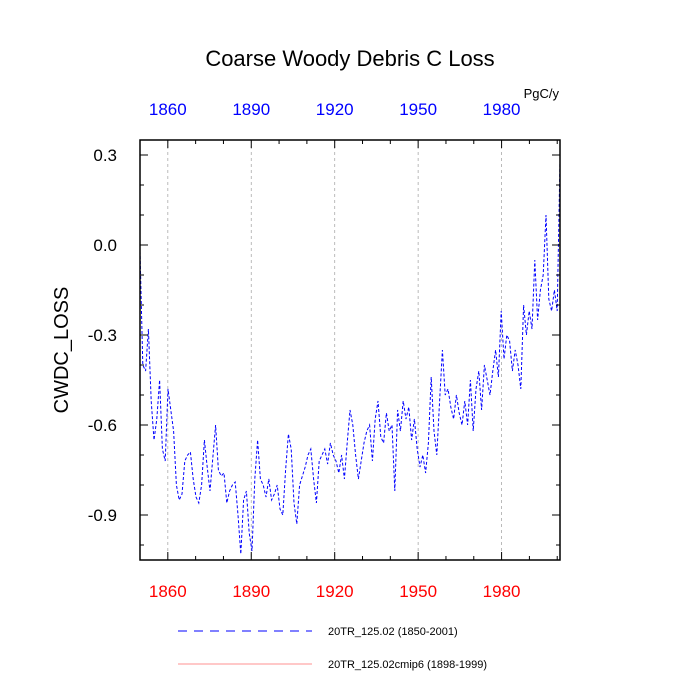 This screenshot has height=700, width=700. What do you see at coordinates (335, 591) in the screenshot?
I see `x-tick-label-bottom-1920: 1920` at bounding box center [335, 591].